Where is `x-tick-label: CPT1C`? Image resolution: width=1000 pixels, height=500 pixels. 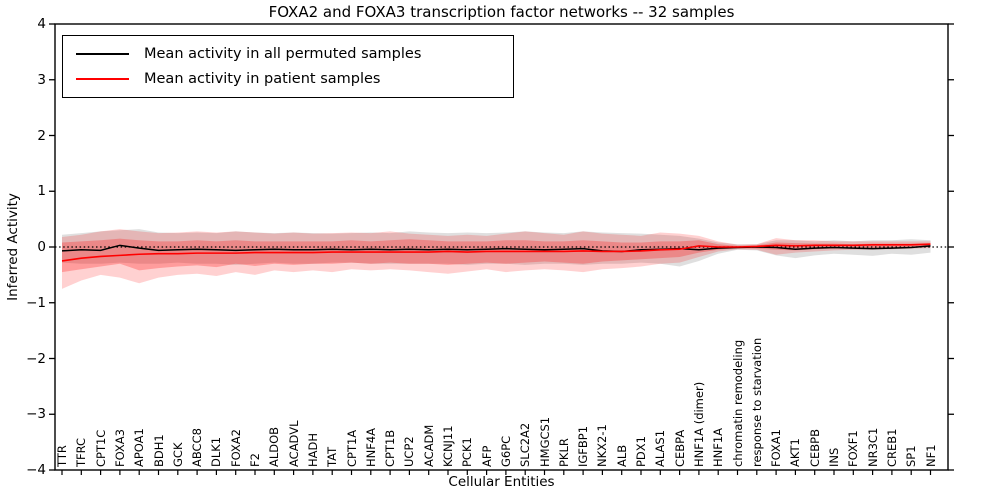 x-tick-label: CPT1C is located at coordinates (100, 448).